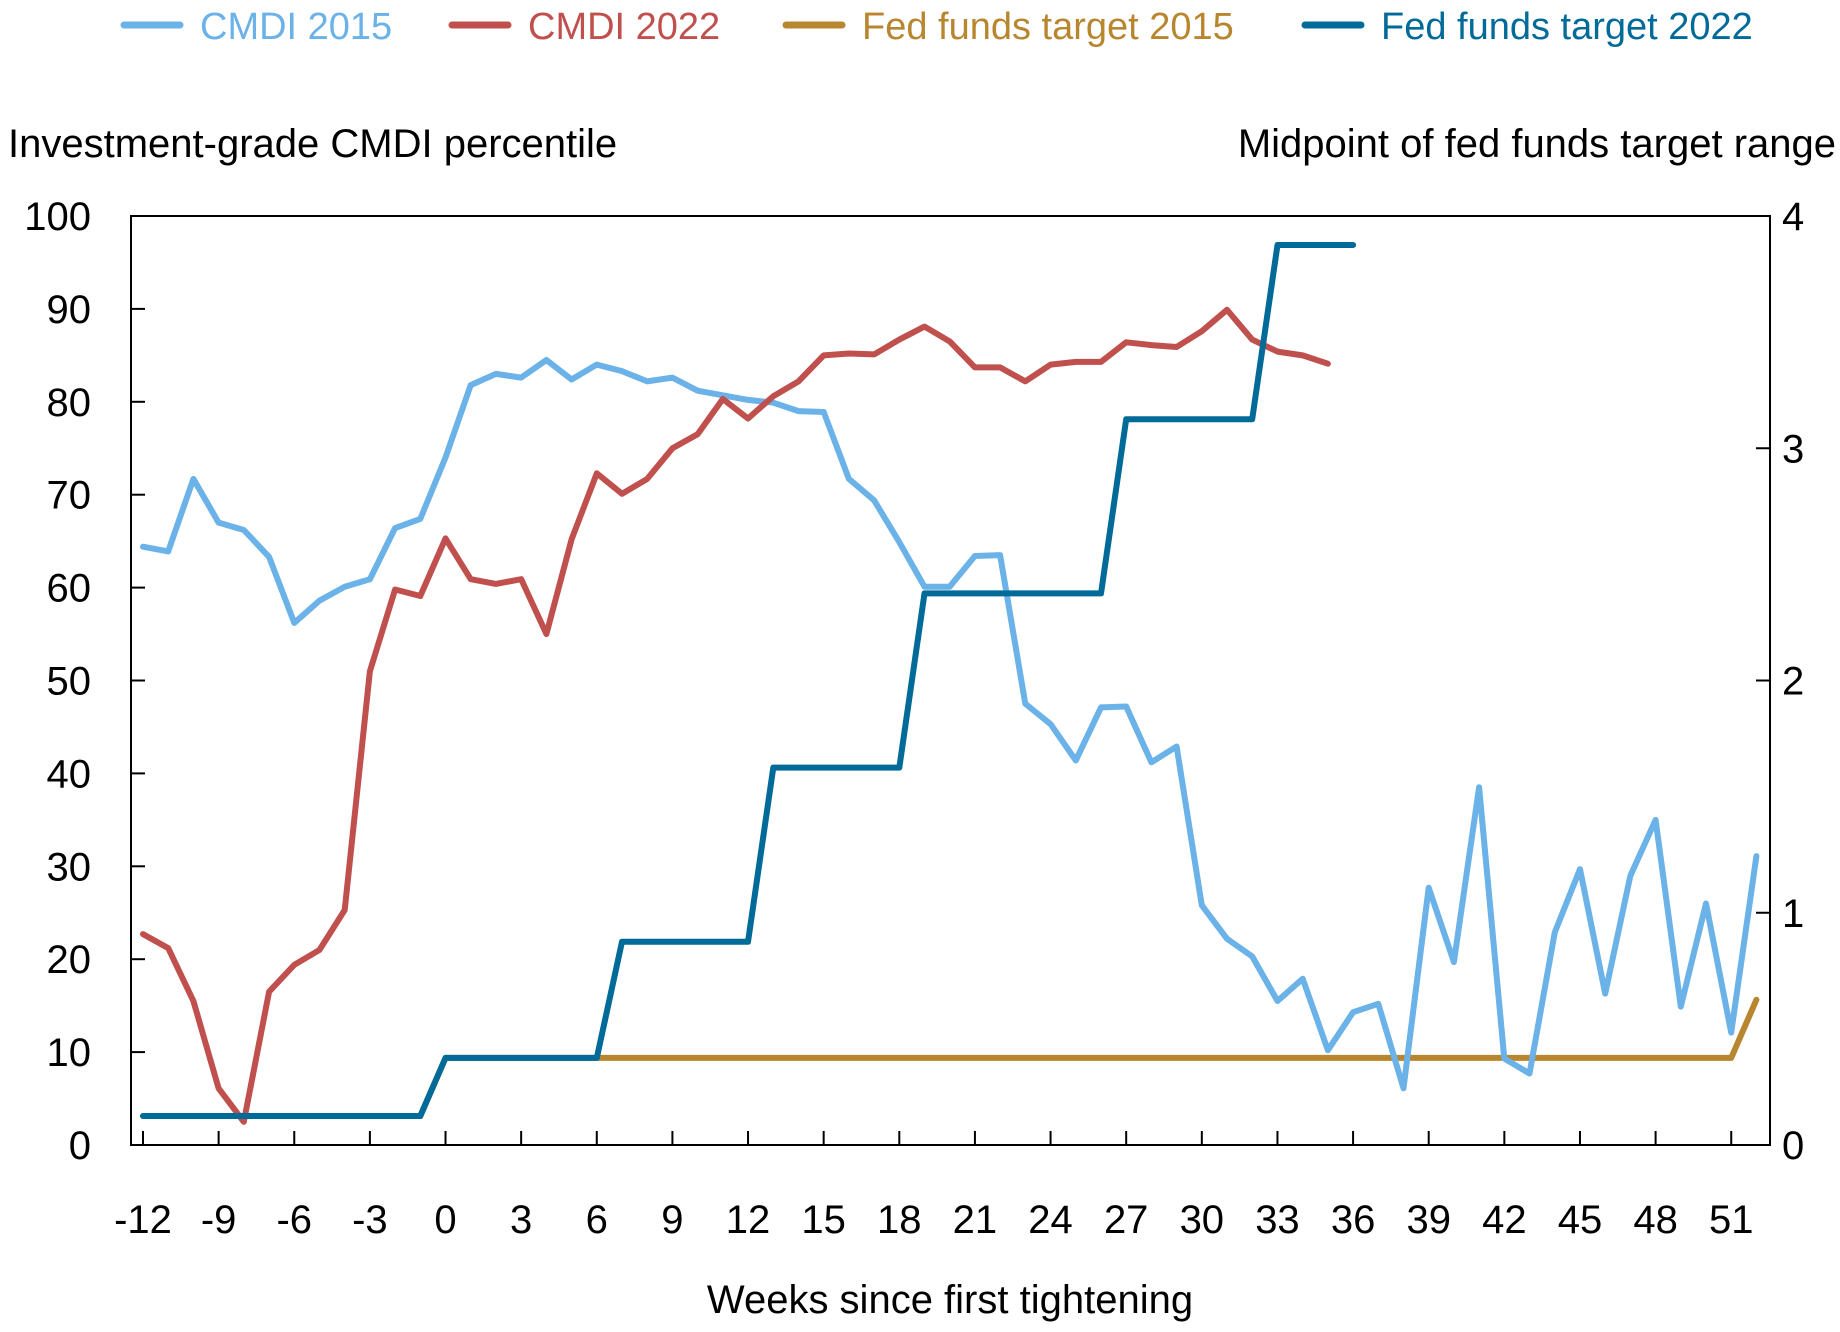  What do you see at coordinates (1537, 144) in the screenshot?
I see `right-axis-title: Midpoint of fed funds target range` at bounding box center [1537, 144].